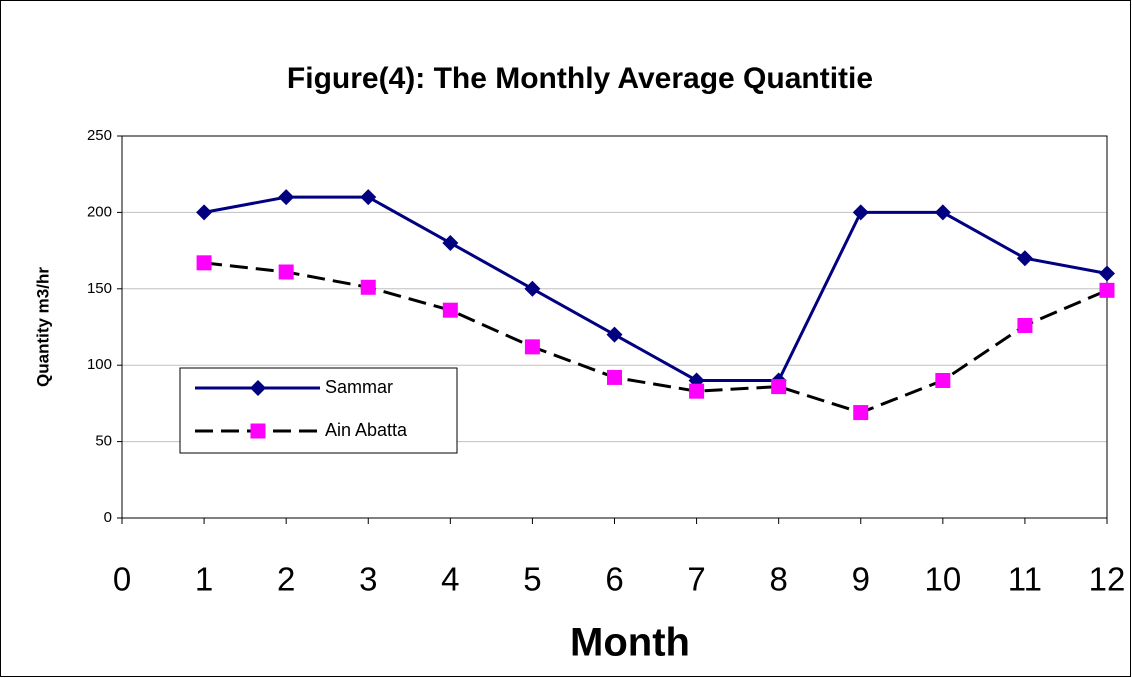 The image size is (1132, 678). I want to click on legend-label: Sammar, so click(359, 387).